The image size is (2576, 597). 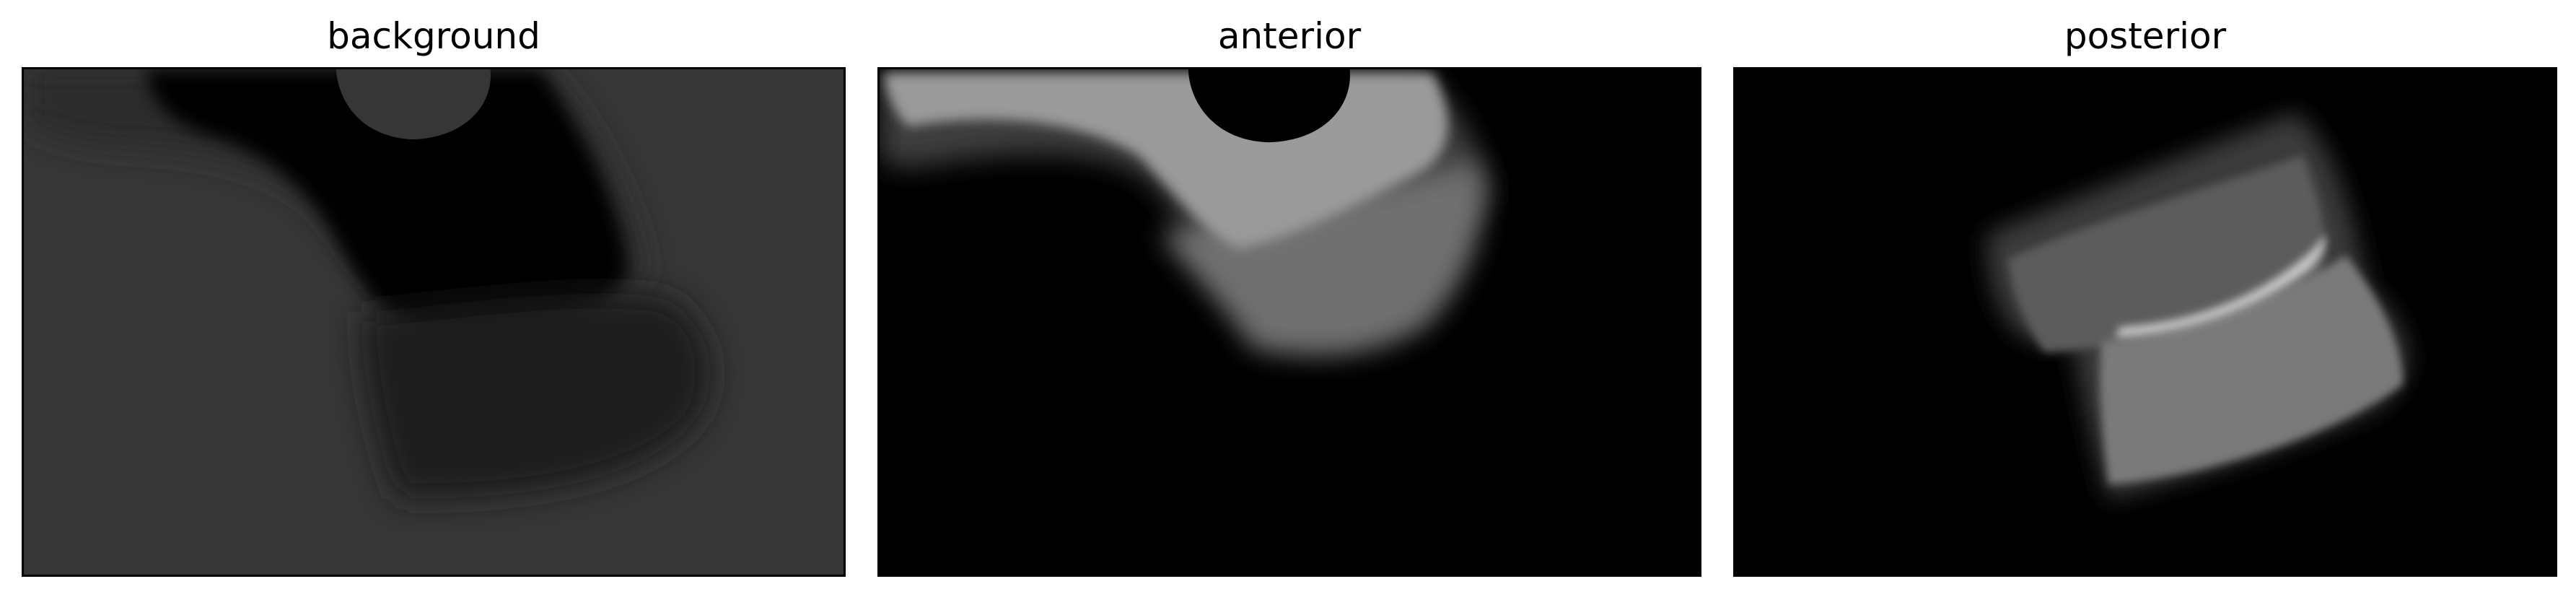 I want to click on panel-title-anterior: anterior, so click(x=1289, y=36).